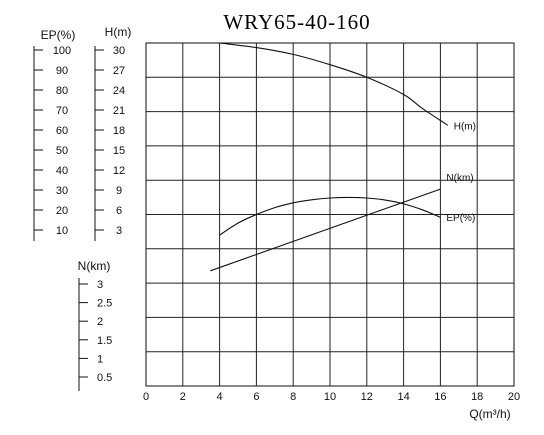 The width and height of the screenshot is (544, 435). I want to click on ep-tick-label: 10, so click(62, 231).